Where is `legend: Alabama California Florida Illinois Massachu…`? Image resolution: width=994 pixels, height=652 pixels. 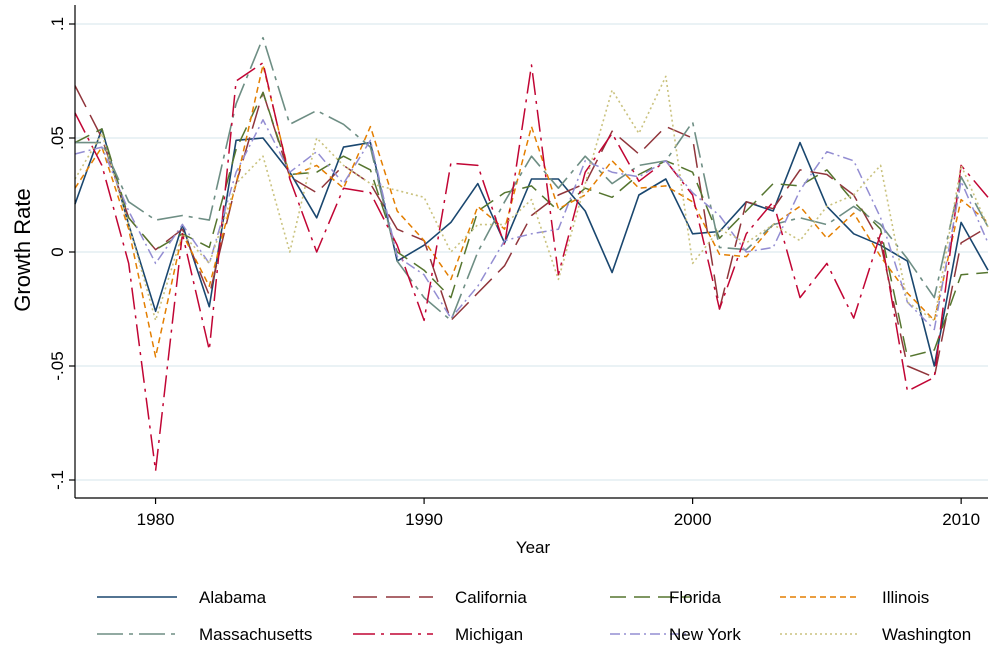 legend: Alabama California Florida Illinois Massachu… is located at coordinates (534, 616).